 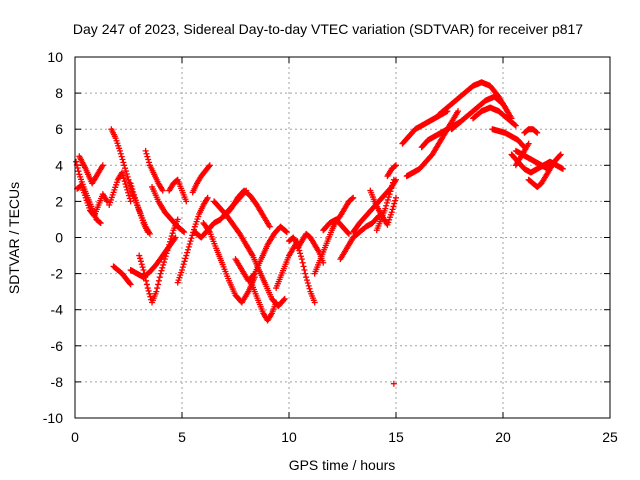 What do you see at coordinates (55, 57) in the screenshot?
I see `y-tick-label: 10` at bounding box center [55, 57].